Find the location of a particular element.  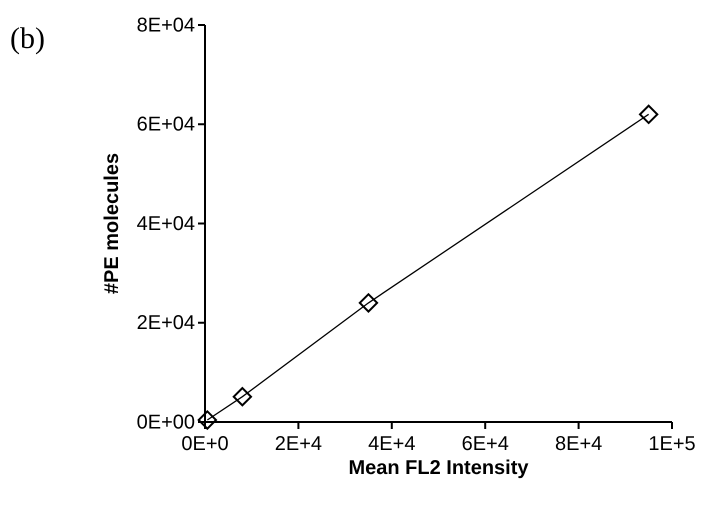

x-tick-label: 8E+4 is located at coordinates (578, 444).